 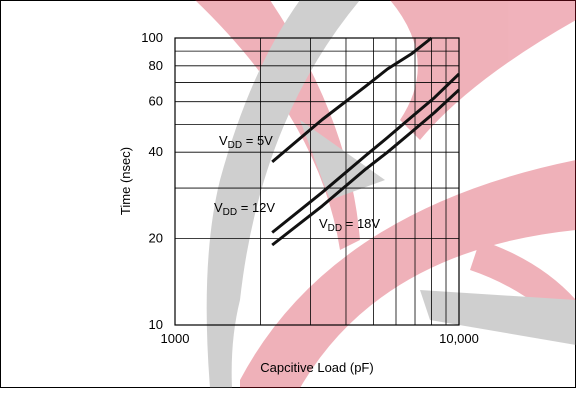 What do you see at coordinates (156, 151) in the screenshot?
I see `y-tick-label: 40` at bounding box center [156, 151].